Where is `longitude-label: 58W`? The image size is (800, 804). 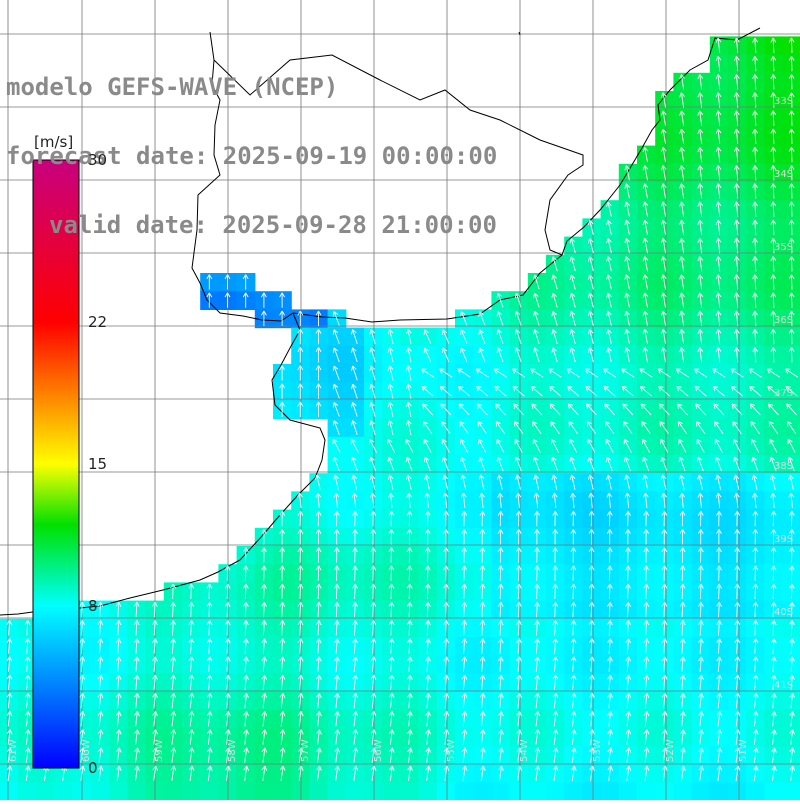 longitude-label: 58W is located at coordinates (232, 750).